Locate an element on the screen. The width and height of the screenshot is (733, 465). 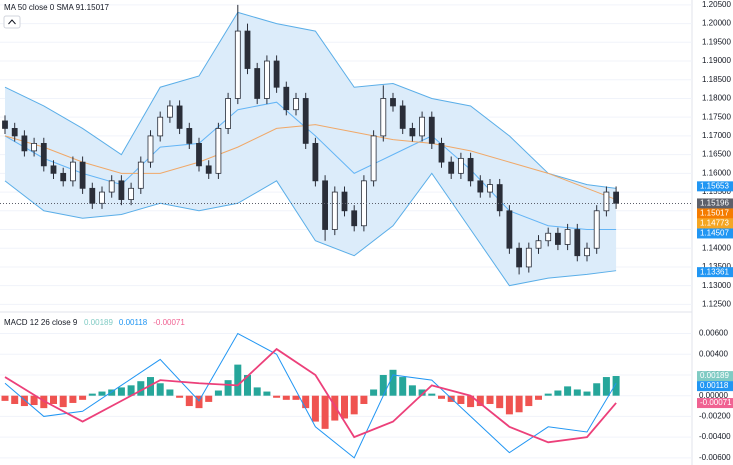
y-tick-label: 1.16000 is located at coordinates (716, 172).